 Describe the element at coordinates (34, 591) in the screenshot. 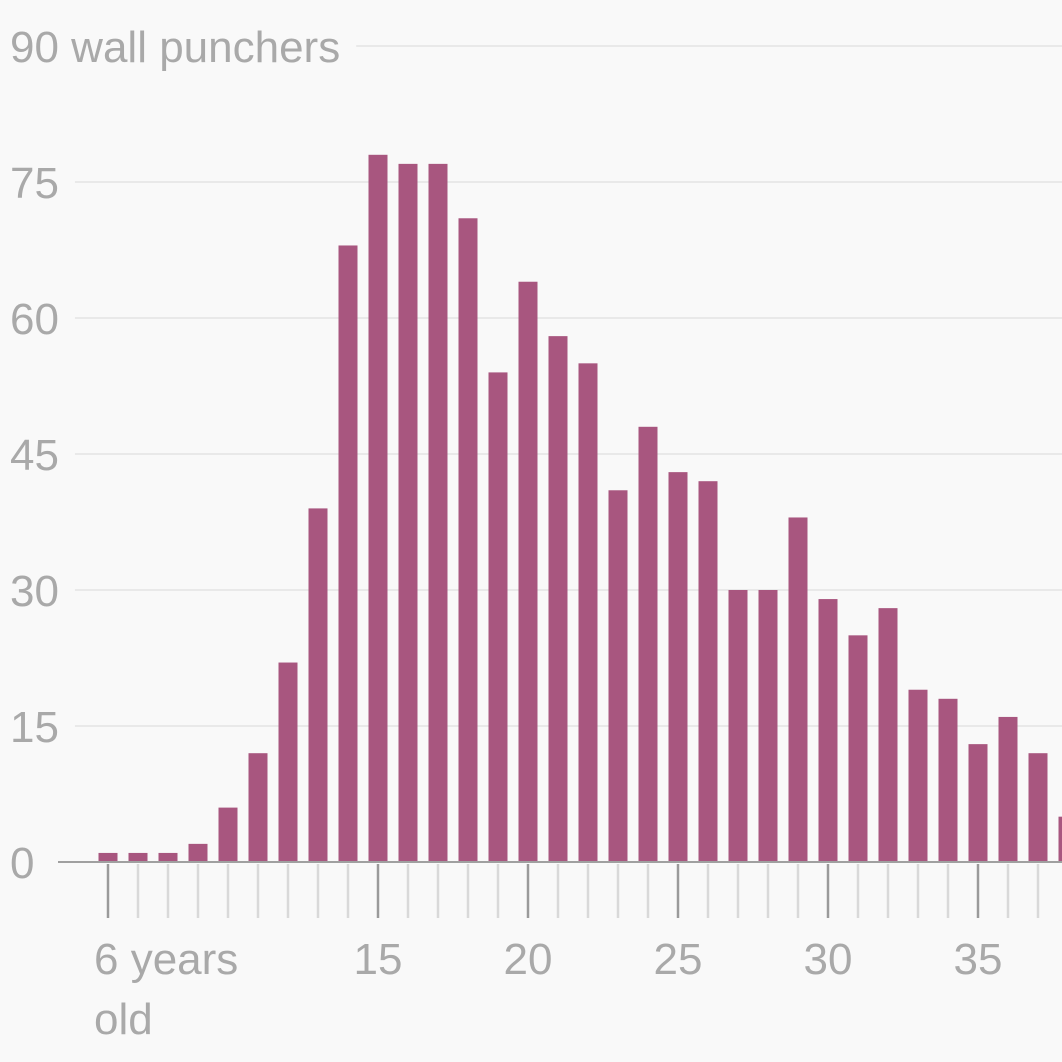

I see `y-tick-label: 30` at that location.